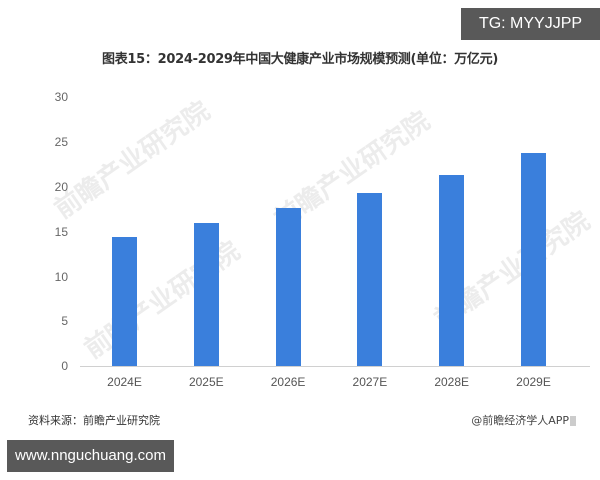  What do you see at coordinates (61, 142) in the screenshot?
I see `y-tick: 25` at bounding box center [61, 142].